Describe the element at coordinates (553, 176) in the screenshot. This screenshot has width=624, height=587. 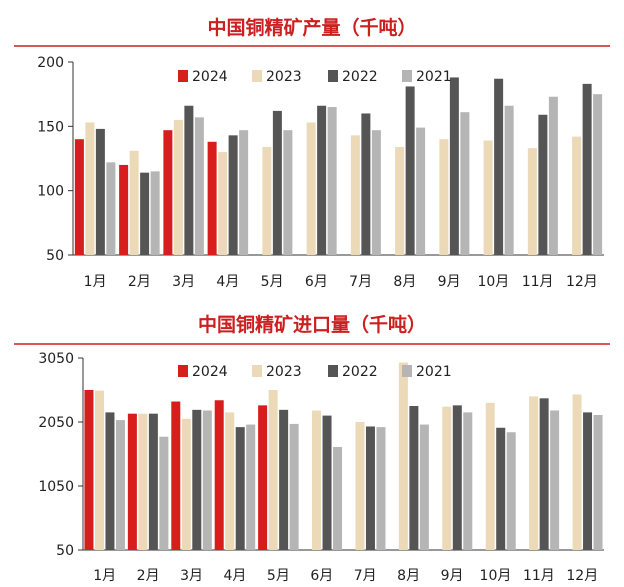
I see `bar-2021-11月` at that location.